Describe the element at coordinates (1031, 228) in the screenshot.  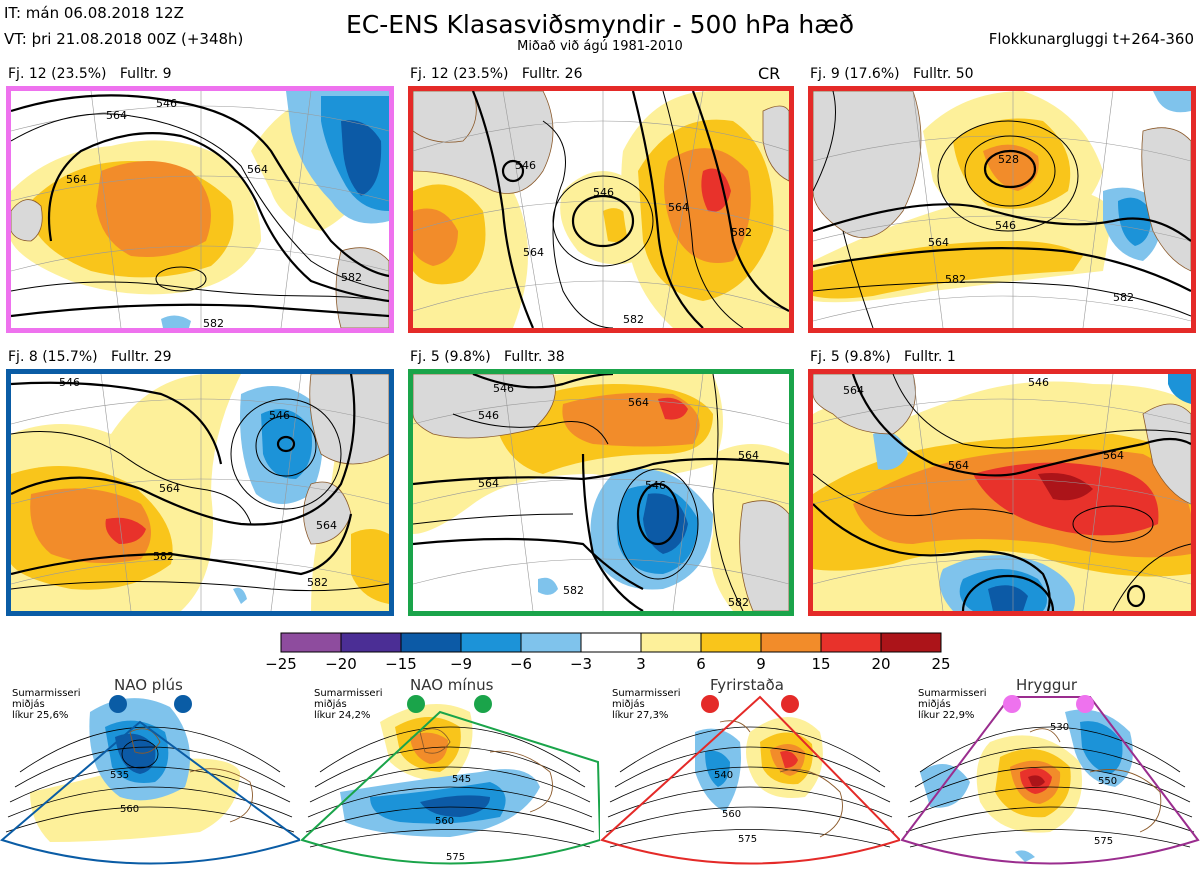
I see `contour-labels: 528 546 564 582 582` at that location.